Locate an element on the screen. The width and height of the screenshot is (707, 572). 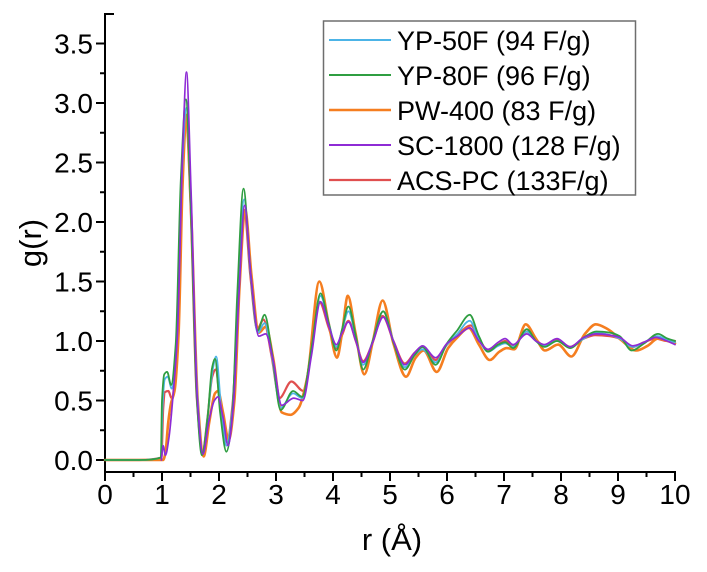
legend-entry: SC-1800 (128 F/g) is located at coordinates (475, 146).